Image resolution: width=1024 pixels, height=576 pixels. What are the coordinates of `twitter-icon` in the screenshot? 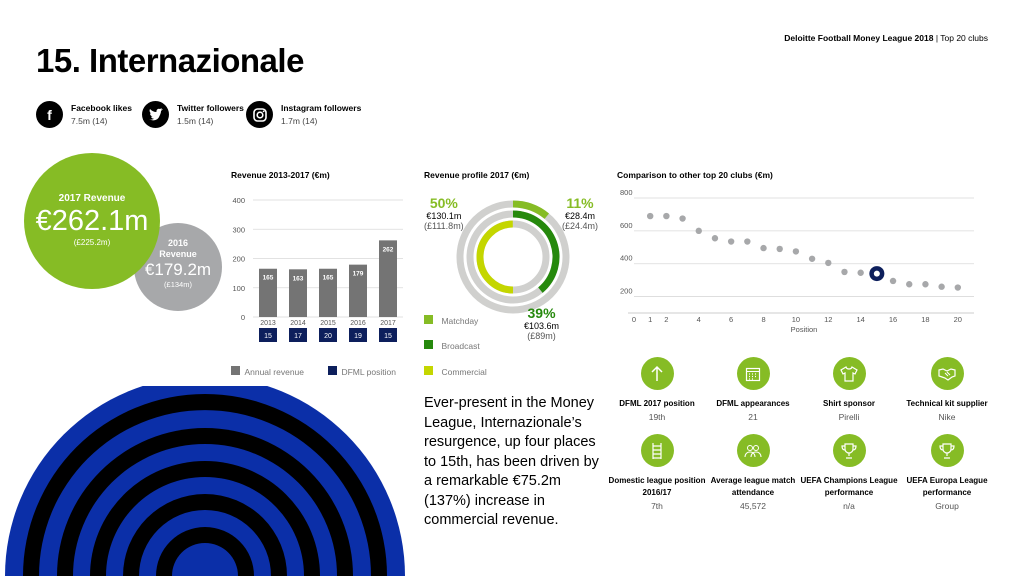 It's located at (155, 114).